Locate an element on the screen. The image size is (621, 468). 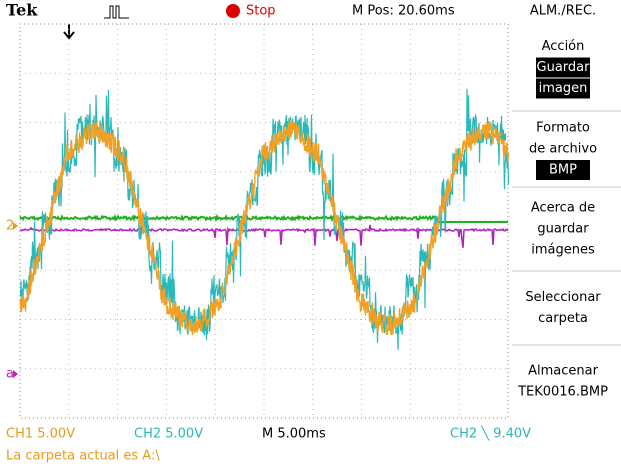
menu-label: TEK0016.BMP is located at coordinates (562, 392).